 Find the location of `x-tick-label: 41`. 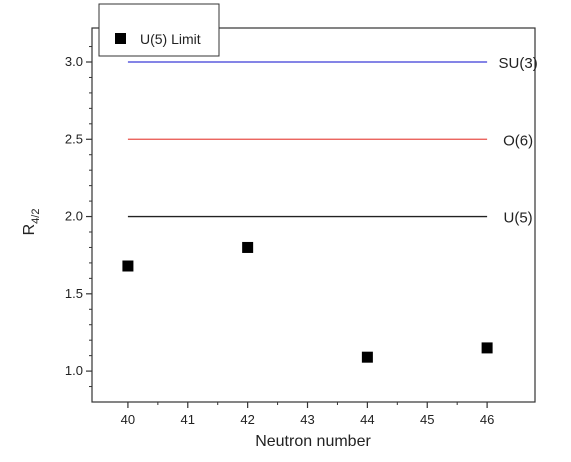

x-tick-label: 41 is located at coordinates (188, 419).